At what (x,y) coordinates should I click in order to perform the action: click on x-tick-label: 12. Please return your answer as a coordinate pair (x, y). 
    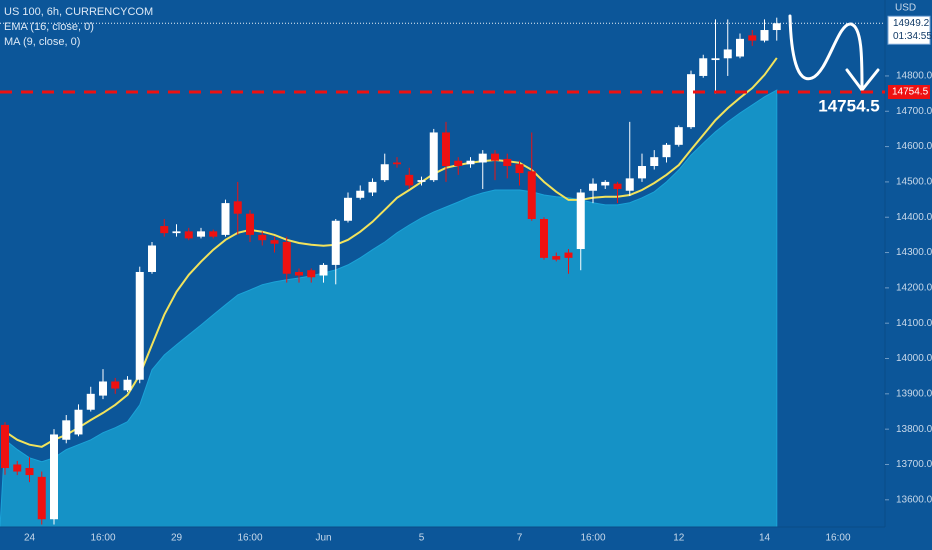
    Looking at the image, I should click on (679, 538).